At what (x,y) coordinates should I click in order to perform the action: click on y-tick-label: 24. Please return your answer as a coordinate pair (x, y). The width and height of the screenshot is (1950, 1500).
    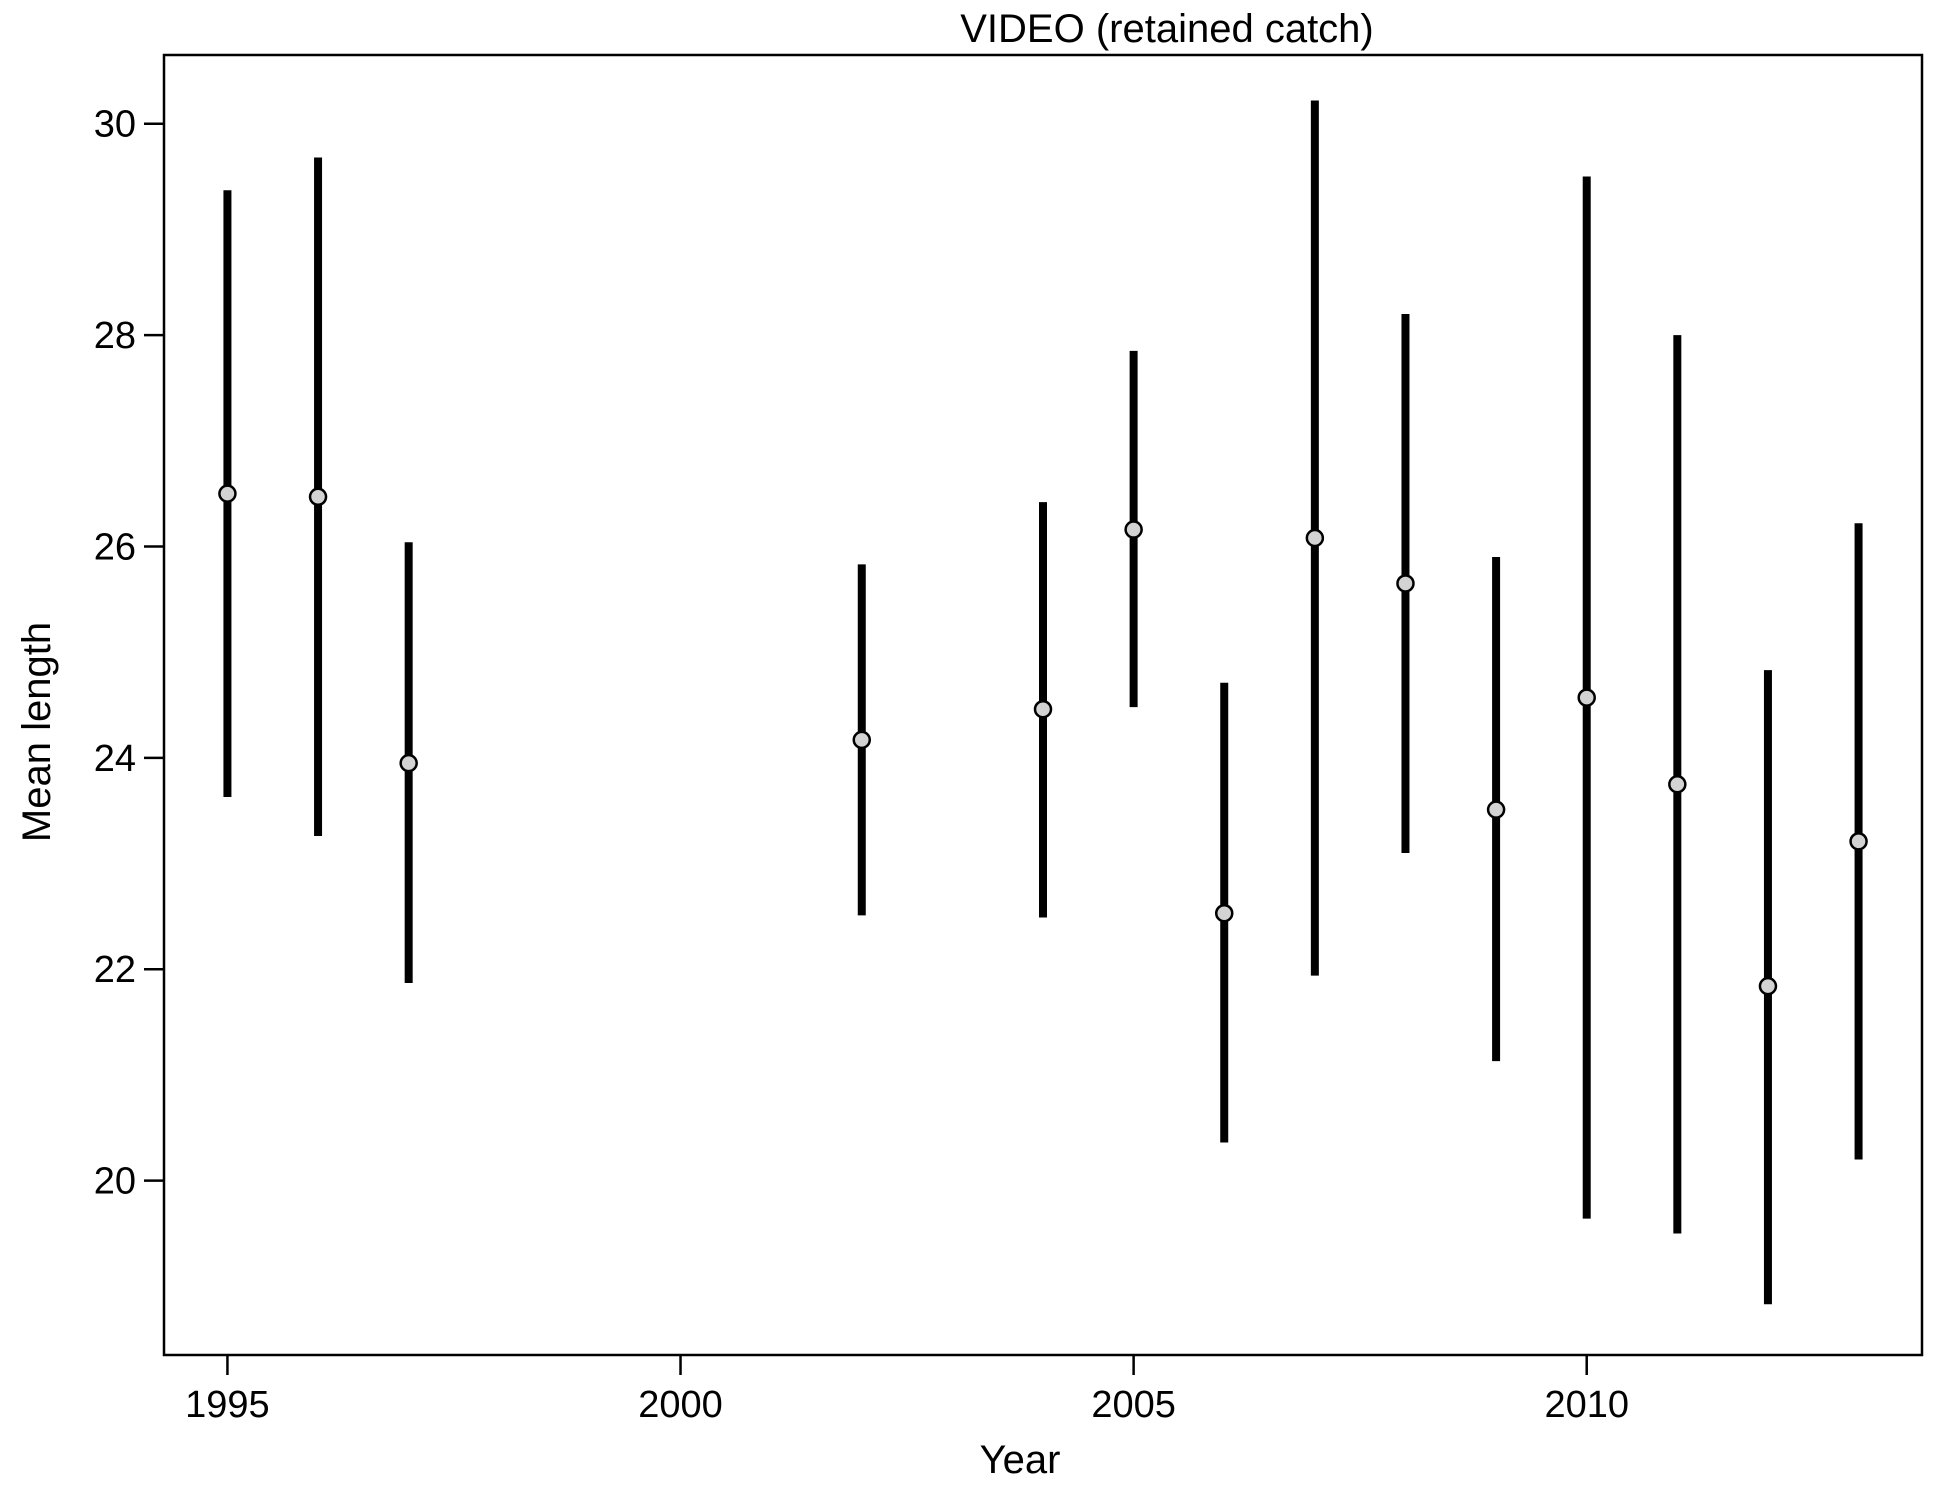
    Looking at the image, I should click on (115, 759).